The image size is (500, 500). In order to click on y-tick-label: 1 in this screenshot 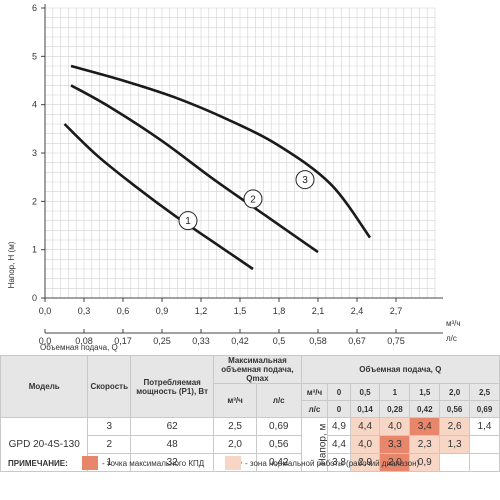, I will do `click(34, 250)`.